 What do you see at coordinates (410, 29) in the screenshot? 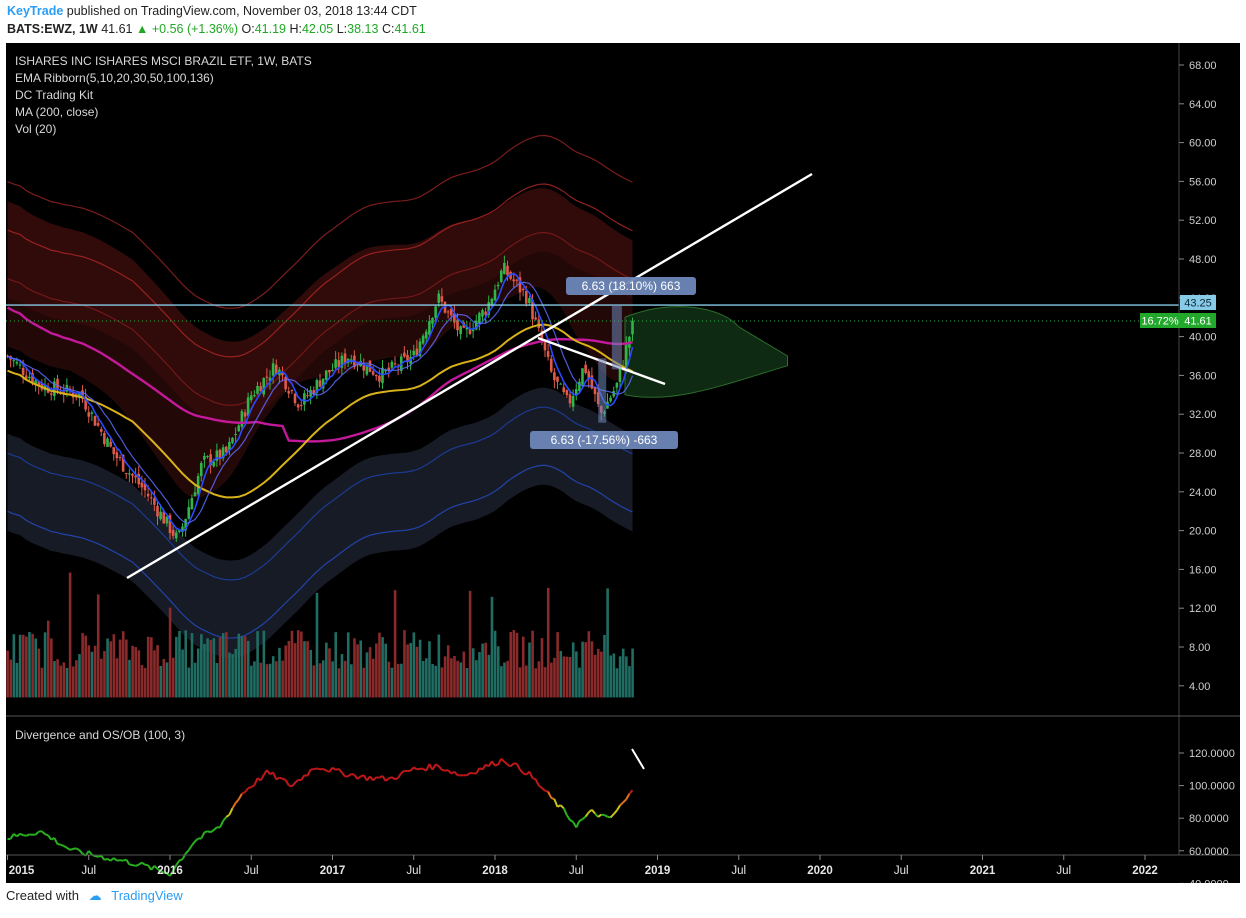
I see `close-value: 41.61` at bounding box center [410, 29].